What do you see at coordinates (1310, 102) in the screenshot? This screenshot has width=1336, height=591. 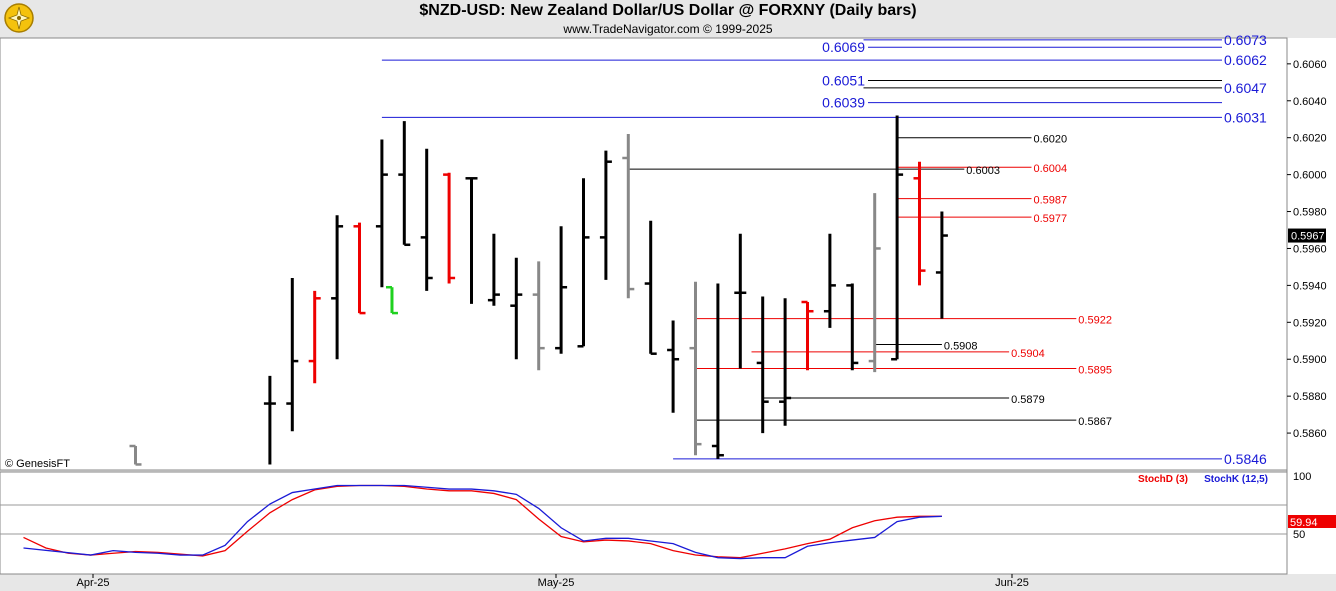 I see `price-tick-label: 0.6040` at bounding box center [1310, 102].